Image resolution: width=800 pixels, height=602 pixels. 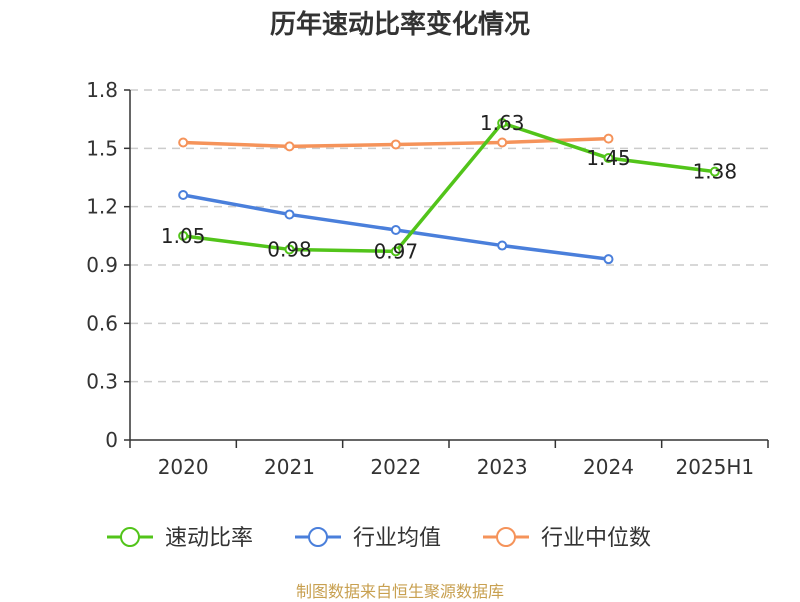 What do you see at coordinates (399, 25) in the screenshot?
I see `chart-title: 历年速动比率变化情况` at bounding box center [399, 25].